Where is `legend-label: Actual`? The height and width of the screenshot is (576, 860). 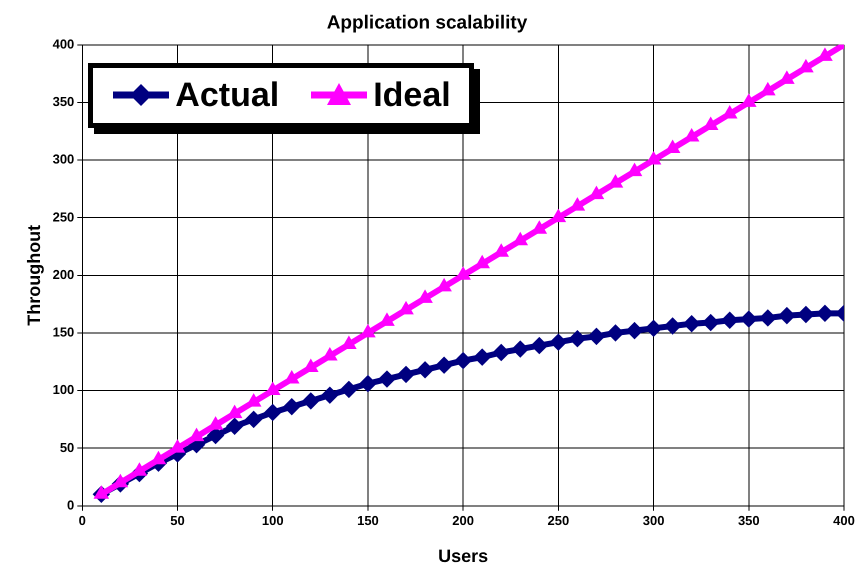 legend-label: Actual is located at coordinates (227, 95).